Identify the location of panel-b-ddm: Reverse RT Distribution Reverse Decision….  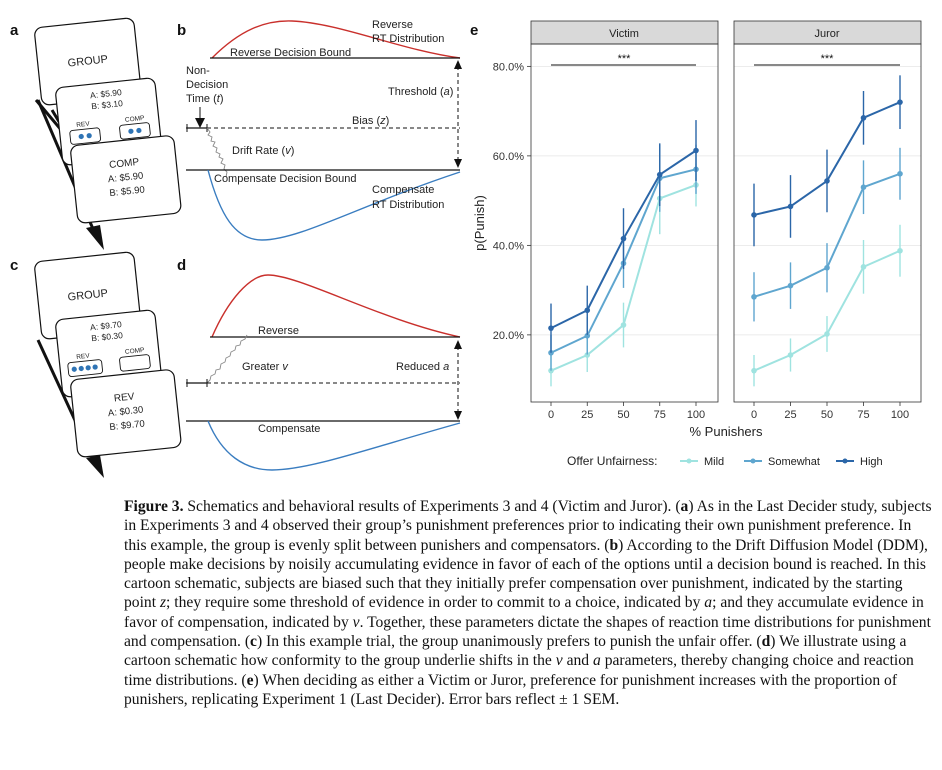
(324, 130).